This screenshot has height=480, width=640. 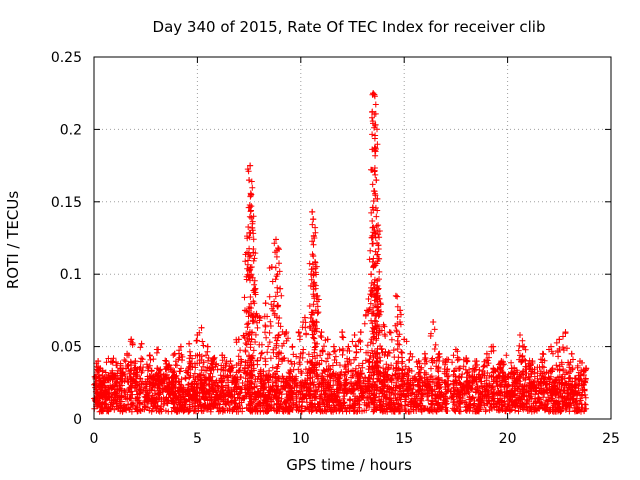 I want to click on x-tick-label: 20, so click(x=508, y=439).